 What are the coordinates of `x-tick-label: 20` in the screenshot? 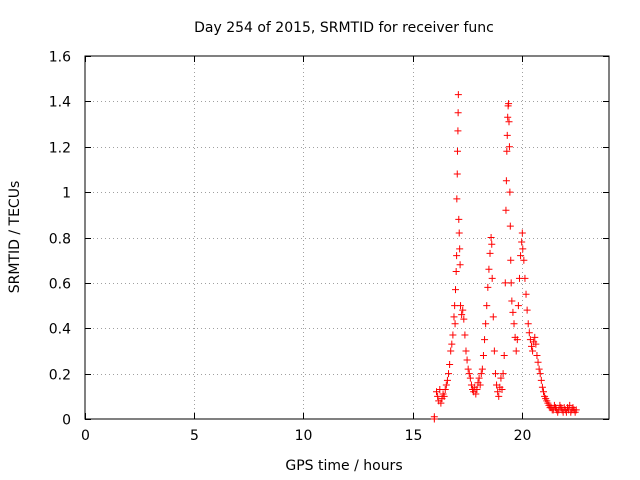 It's located at (523, 436).